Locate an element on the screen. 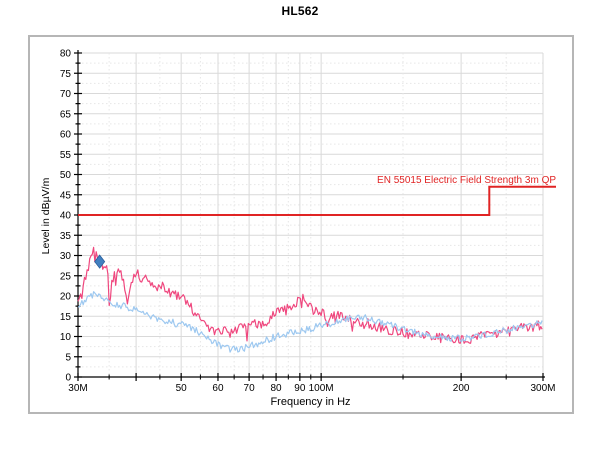 This screenshot has width=600, height=450. y-tick-label: 25 is located at coordinates (66, 276).